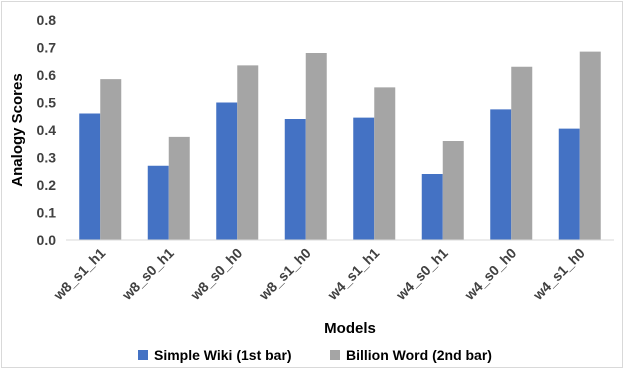 The height and width of the screenshot is (370, 625). What do you see at coordinates (47, 185) in the screenshot?
I see `y-tick-label: 0.2` at bounding box center [47, 185].